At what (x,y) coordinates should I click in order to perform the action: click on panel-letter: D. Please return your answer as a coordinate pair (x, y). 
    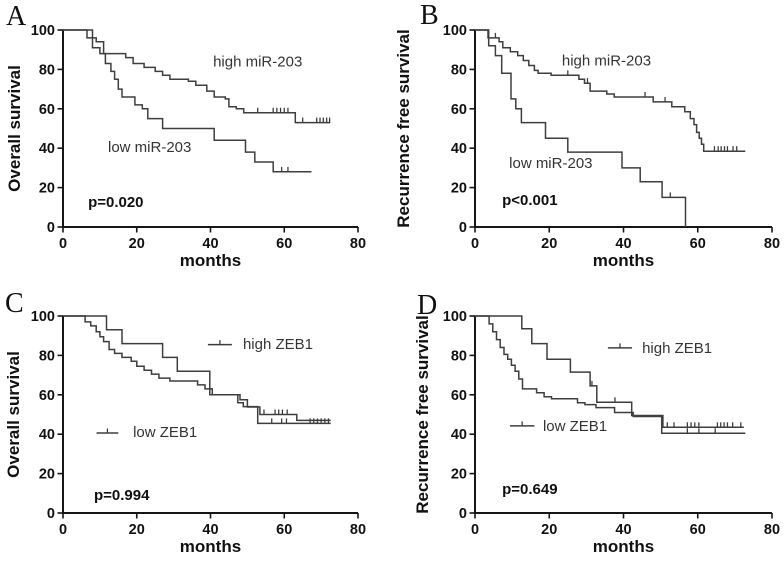
    Looking at the image, I should click on (427, 305).